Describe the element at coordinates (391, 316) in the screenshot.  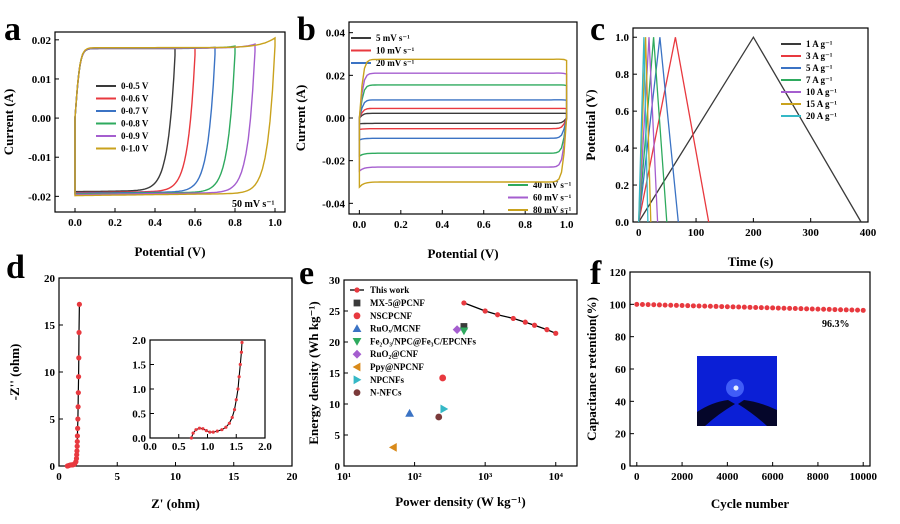
I see `panel-e-legend-label: NSCPCNF` at that location.